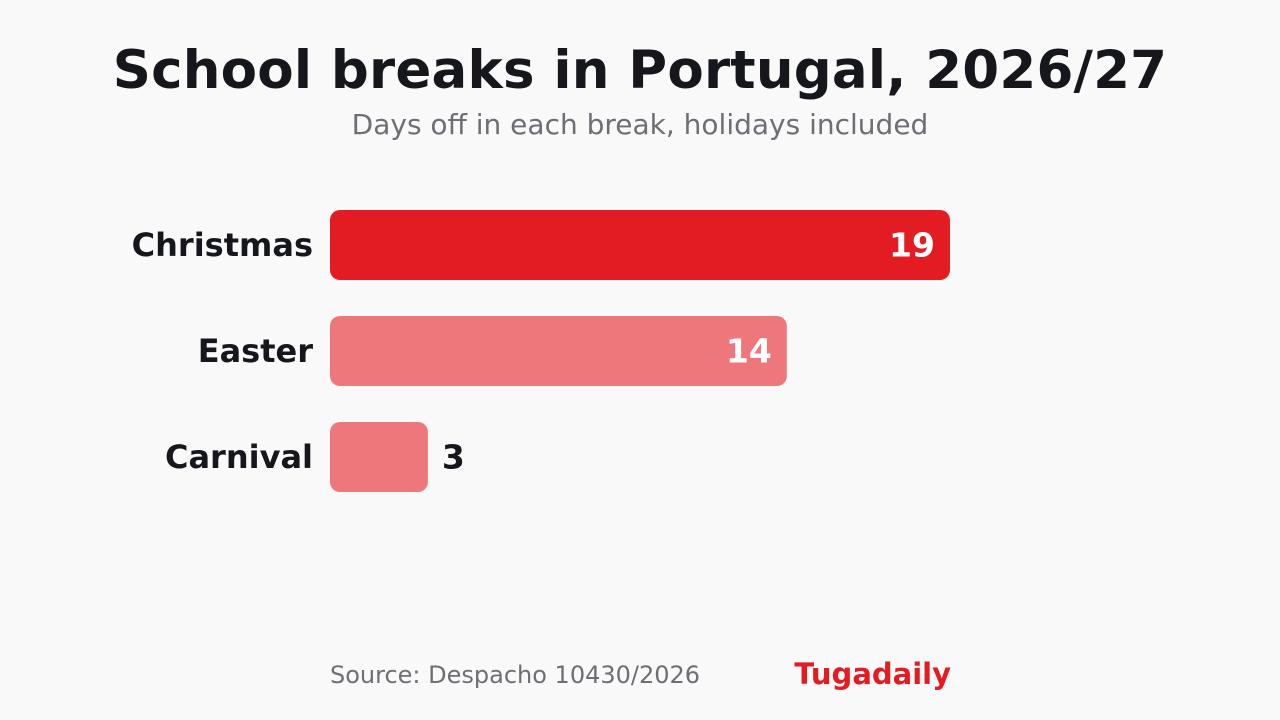 The image size is (1280, 720). I want to click on brand-logo: Tugadaily, so click(872, 674).